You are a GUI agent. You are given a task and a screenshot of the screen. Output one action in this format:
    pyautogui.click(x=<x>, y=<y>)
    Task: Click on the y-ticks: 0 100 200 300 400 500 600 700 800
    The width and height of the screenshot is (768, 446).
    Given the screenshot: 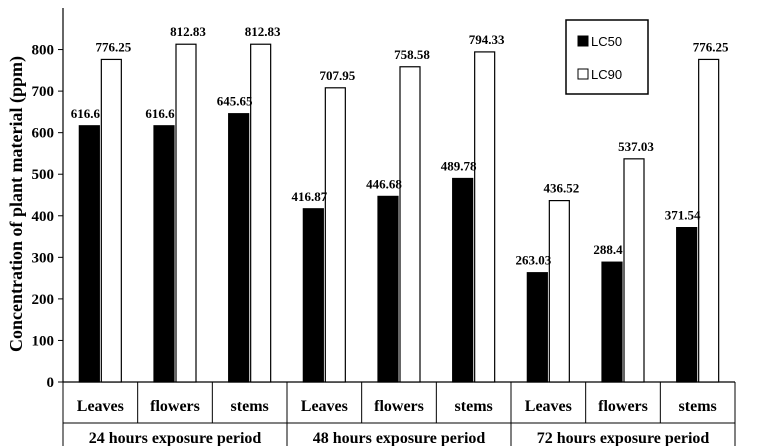 What is the action you would take?
    pyautogui.click(x=47, y=217)
    